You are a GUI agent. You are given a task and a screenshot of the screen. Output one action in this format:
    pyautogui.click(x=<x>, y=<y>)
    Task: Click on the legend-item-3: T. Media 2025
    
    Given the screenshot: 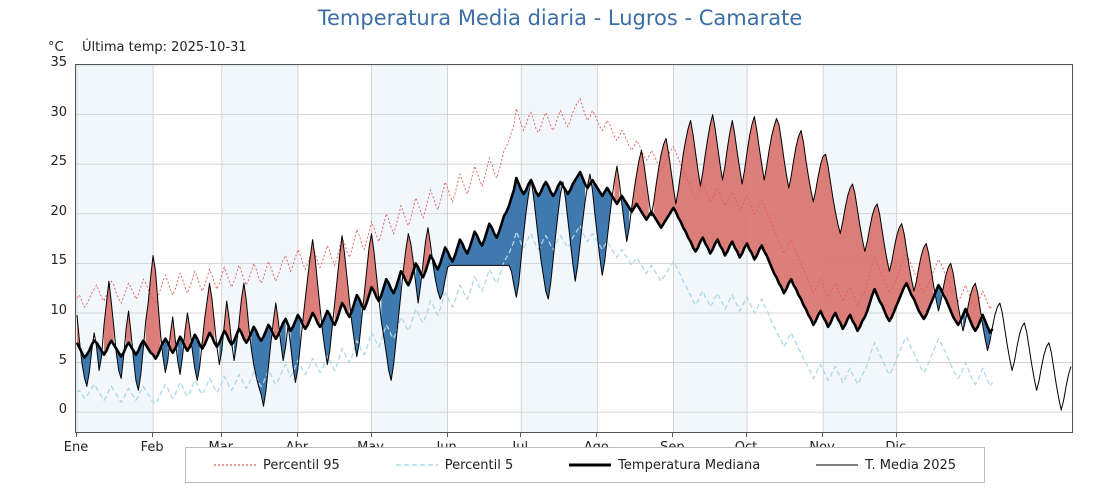 What is the action you would take?
    pyautogui.click(x=886, y=465)
    